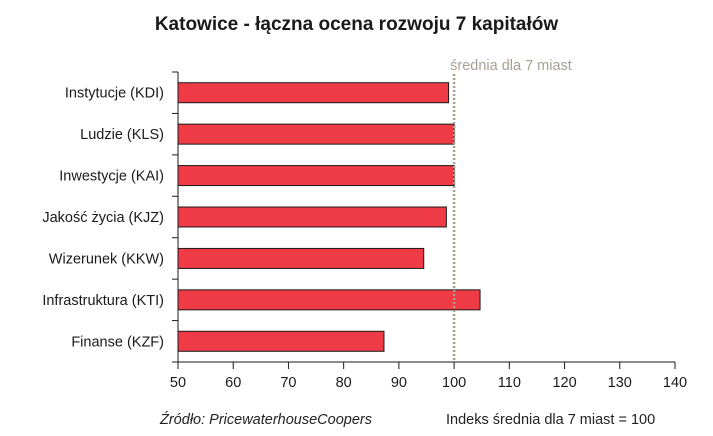  Describe the element at coordinates (233, 383) in the screenshot. I see `x-tick-label: 60` at that location.